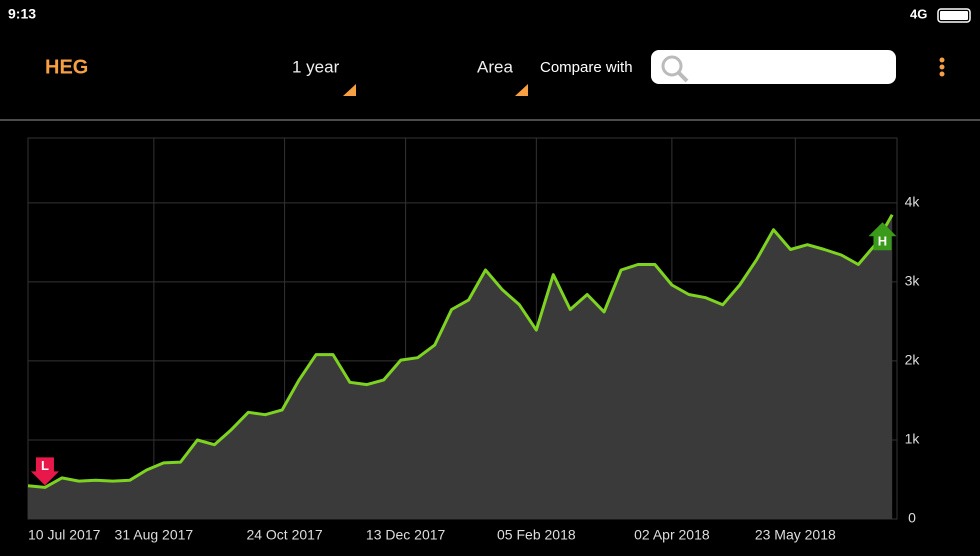  What do you see at coordinates (586, 67) in the screenshot?
I see `compare-label: Compare with` at bounding box center [586, 67].